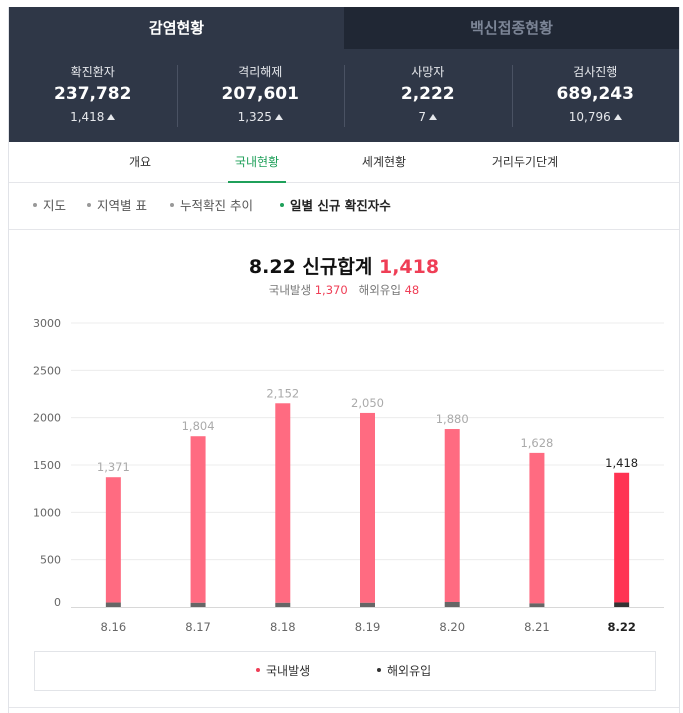 This screenshot has height=713, width=683. I want to click on imported-value: 48, so click(412, 290).